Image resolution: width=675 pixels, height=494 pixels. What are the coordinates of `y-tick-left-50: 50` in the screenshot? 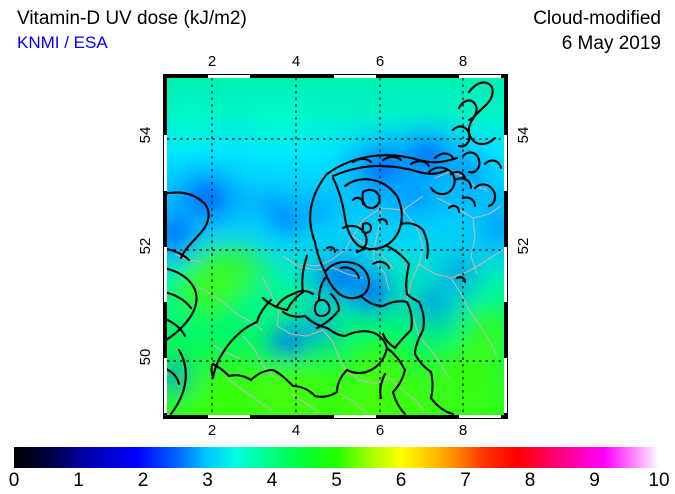 It's located at (145, 357).